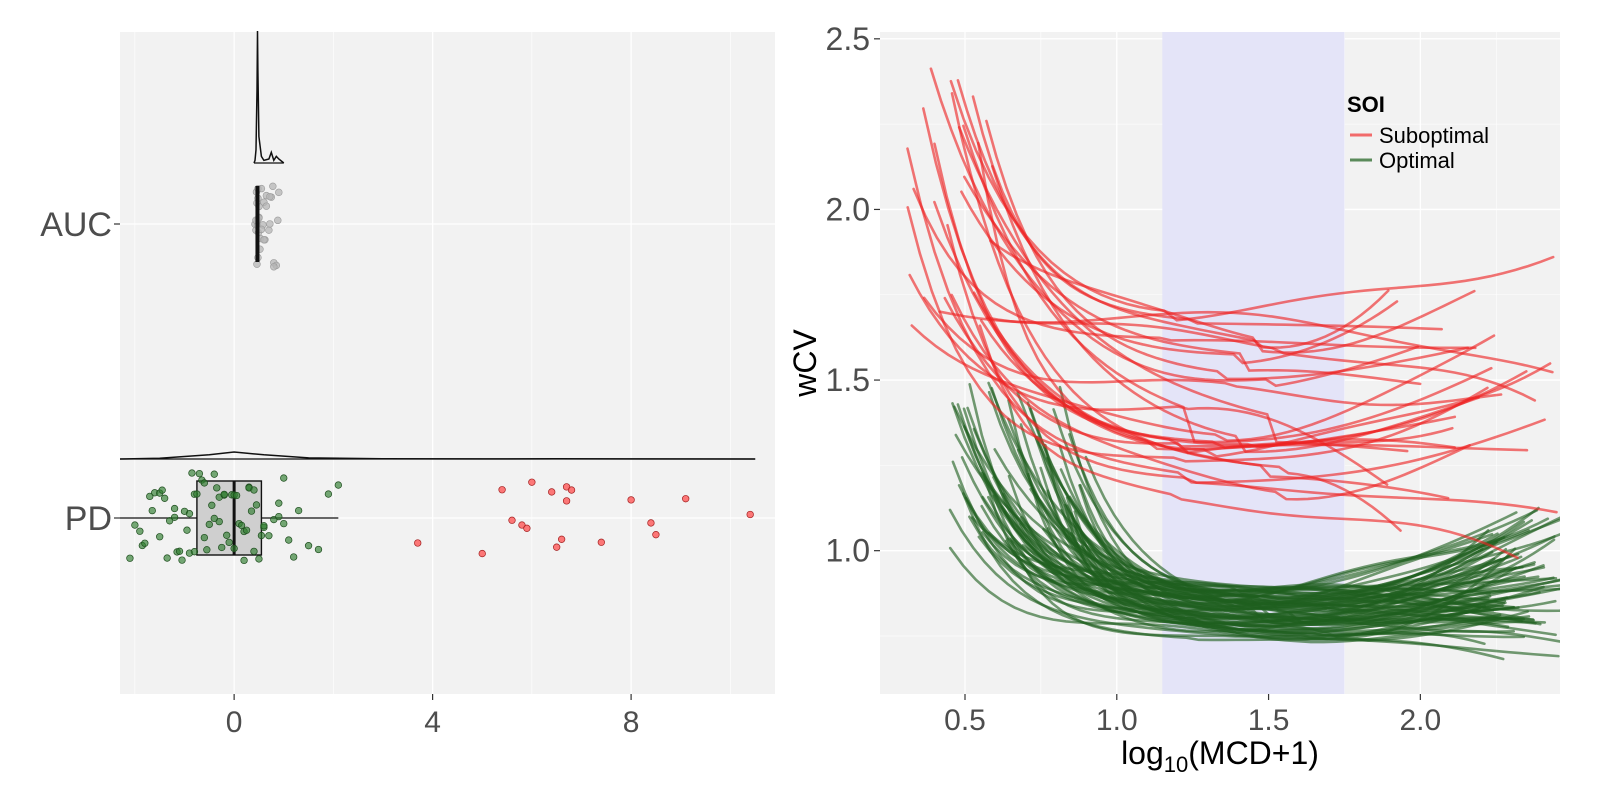 The height and width of the screenshot is (800, 1600). Describe the element at coordinates (1176, 764) in the screenshot. I see `x-axis-title-subscript: 10` at that location.